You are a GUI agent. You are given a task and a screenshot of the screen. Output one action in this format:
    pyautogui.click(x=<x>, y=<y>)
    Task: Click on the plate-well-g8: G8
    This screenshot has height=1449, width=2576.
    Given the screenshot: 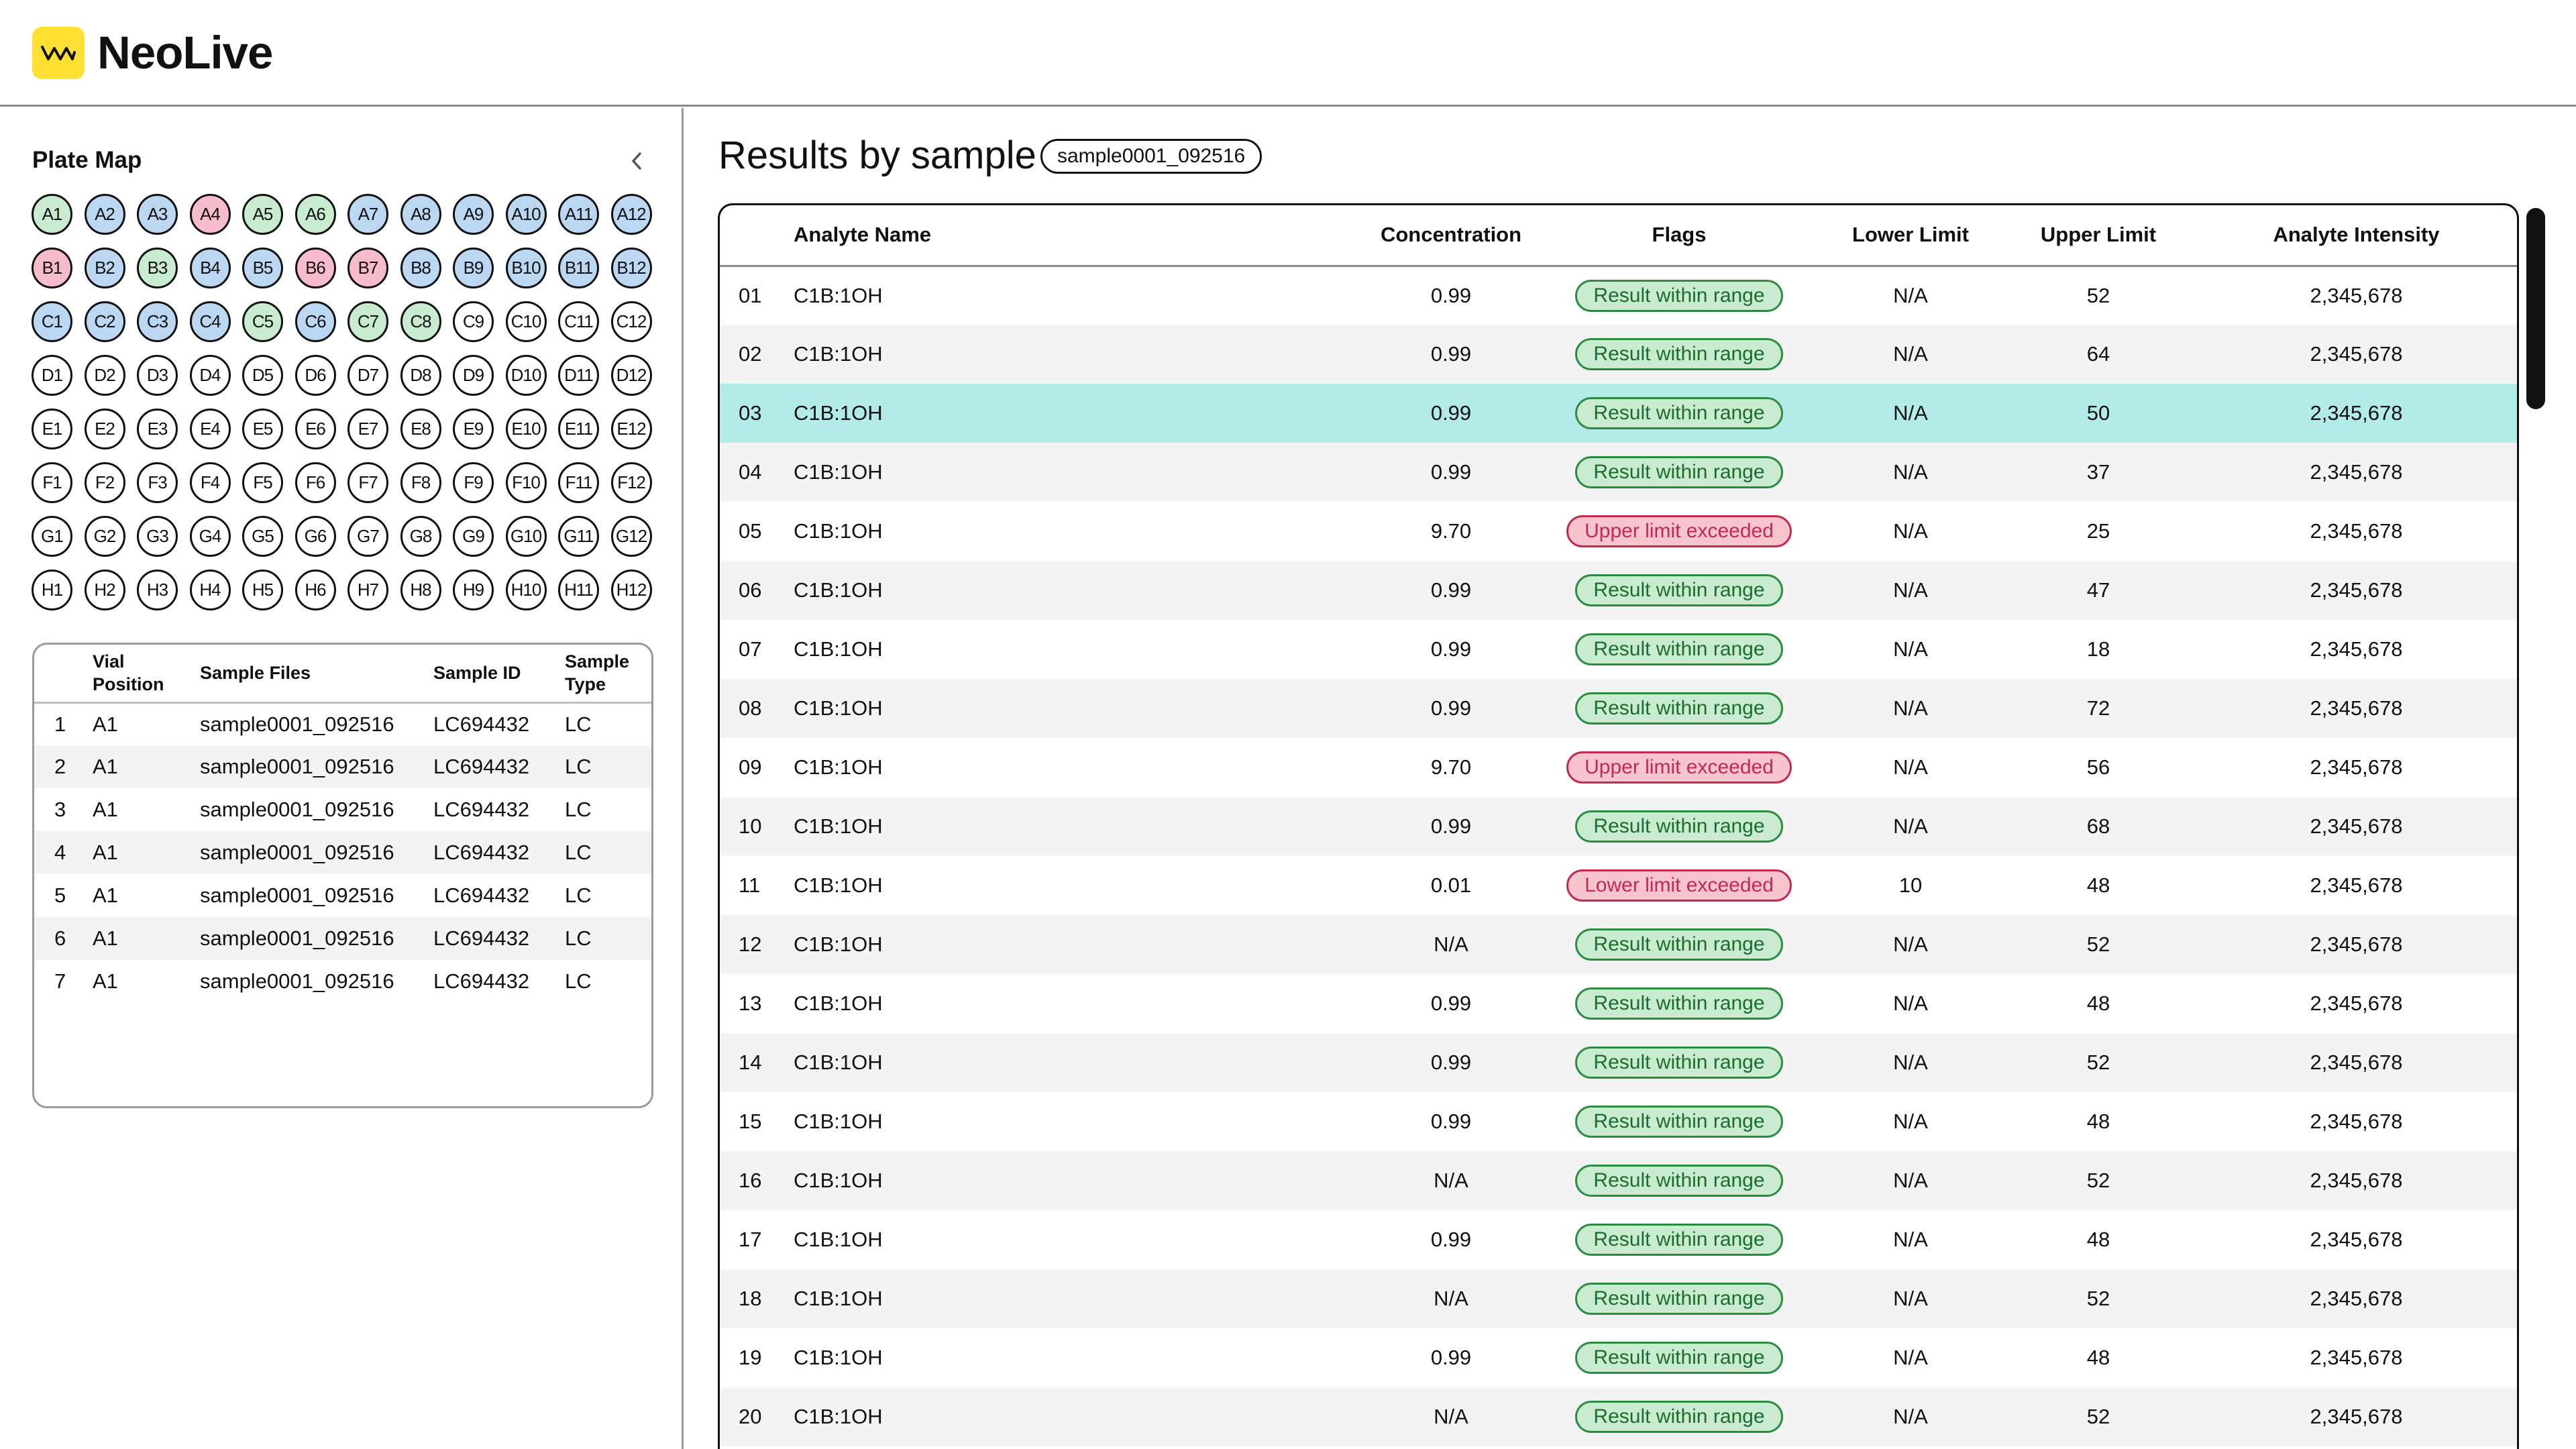 What is the action you would take?
    pyautogui.click(x=420, y=536)
    